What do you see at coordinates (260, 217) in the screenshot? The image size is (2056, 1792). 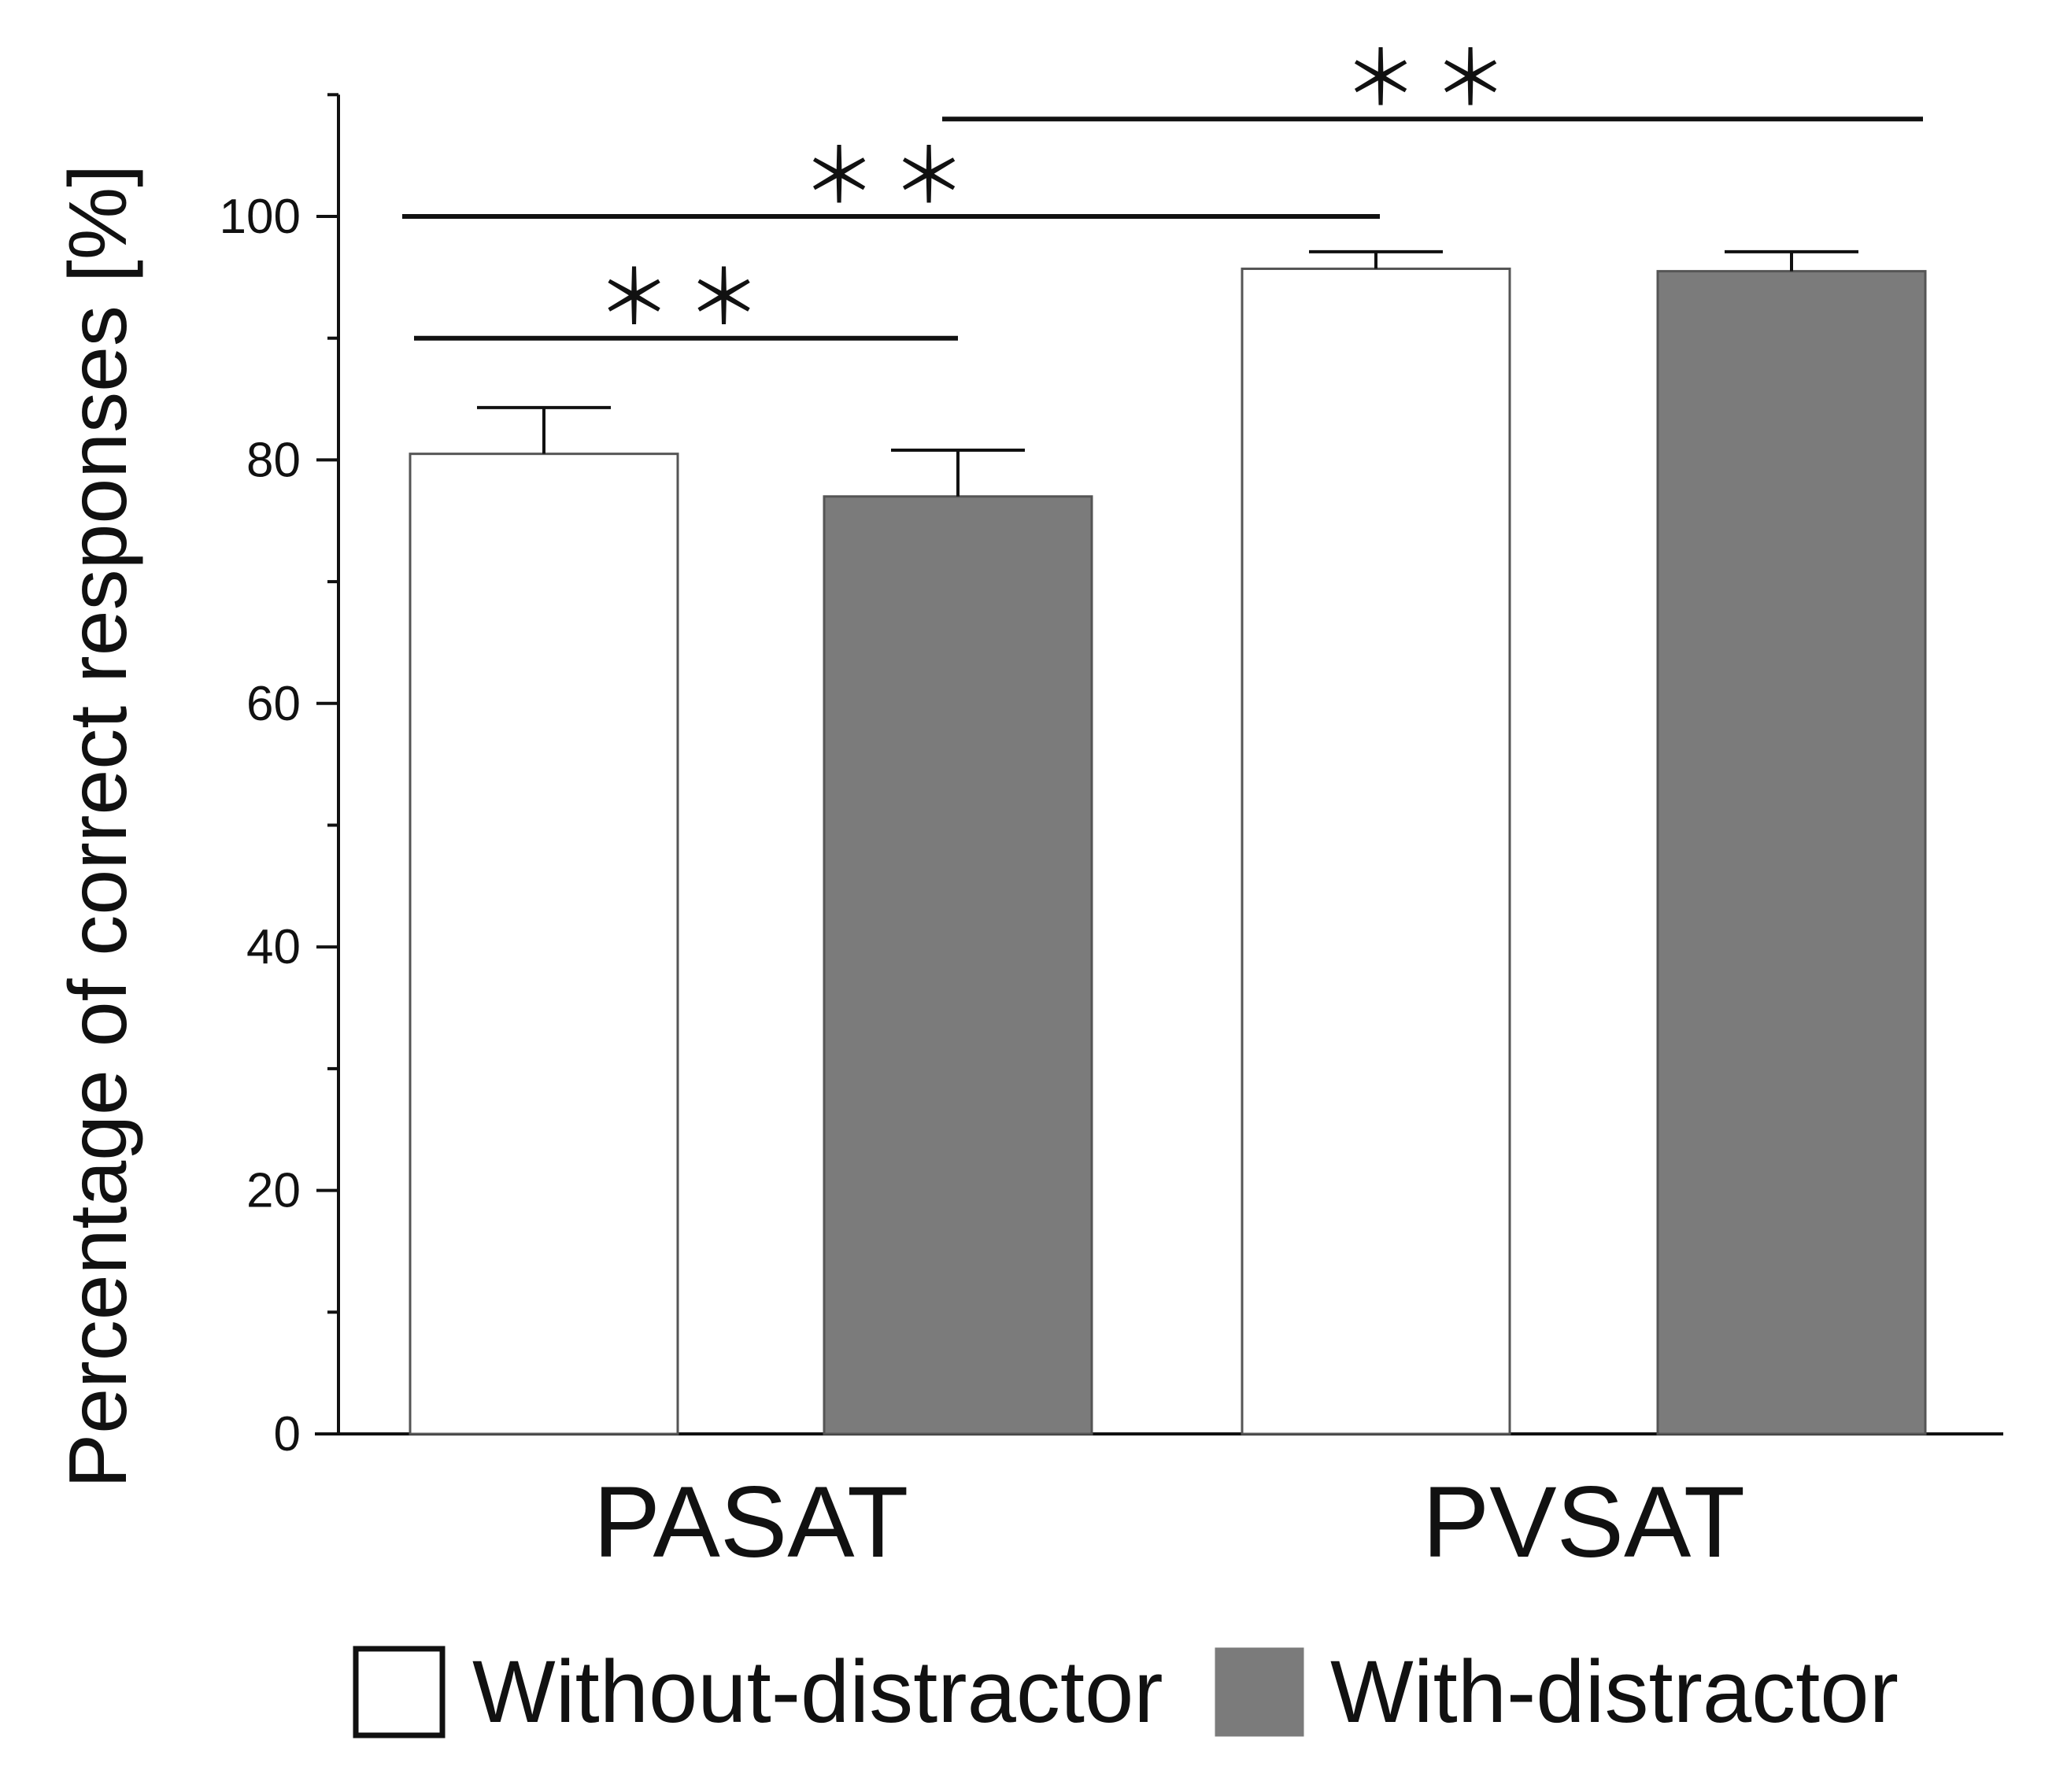 I see `y-tick-label: 100` at bounding box center [260, 217].